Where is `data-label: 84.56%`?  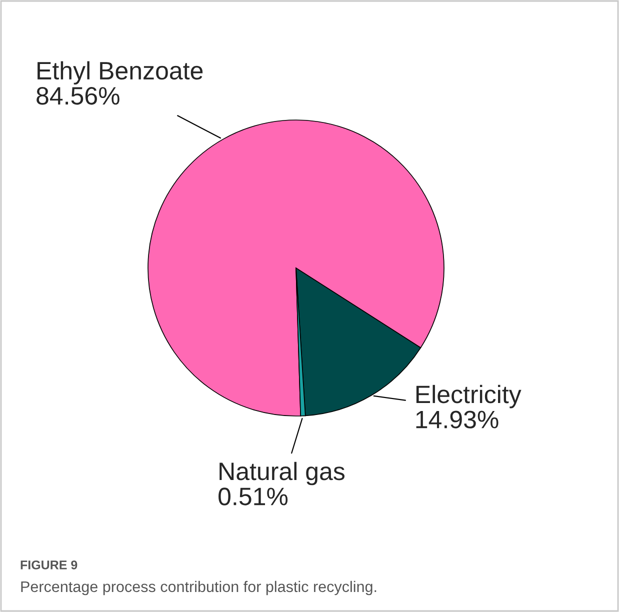
data-label: 84.56% is located at coordinates (78, 95).